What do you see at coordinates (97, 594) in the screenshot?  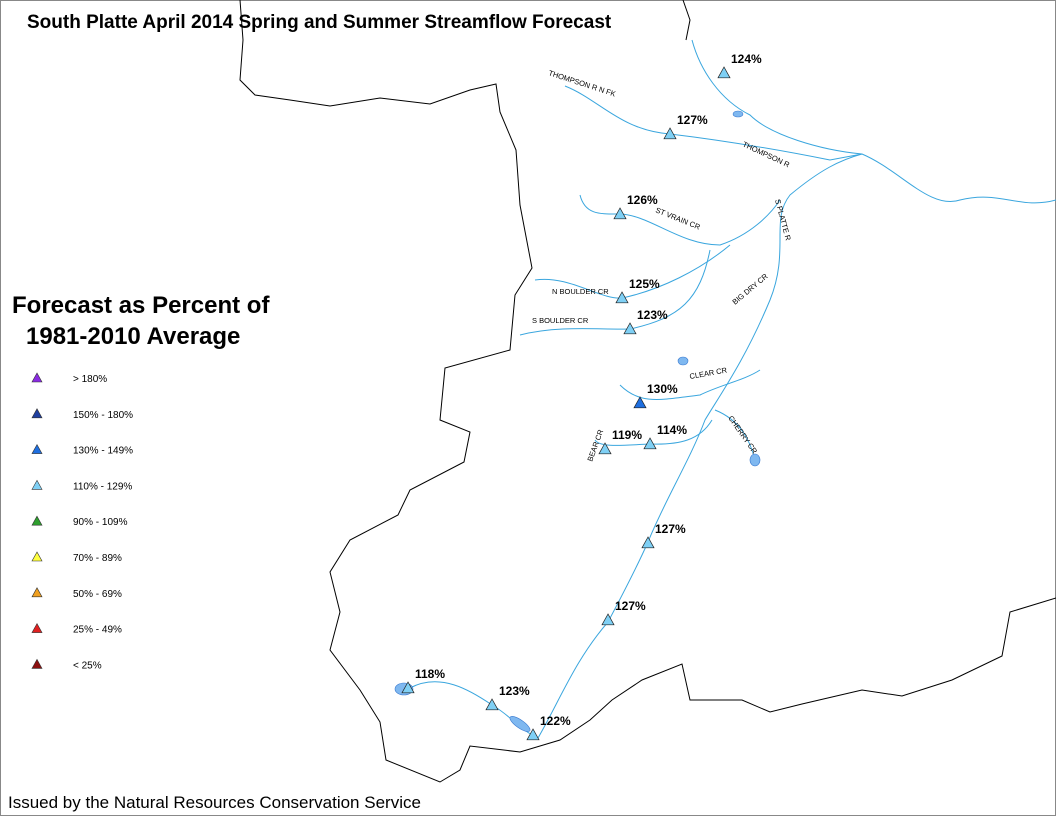 I see `legend-label: 50% - 69%` at bounding box center [97, 594].